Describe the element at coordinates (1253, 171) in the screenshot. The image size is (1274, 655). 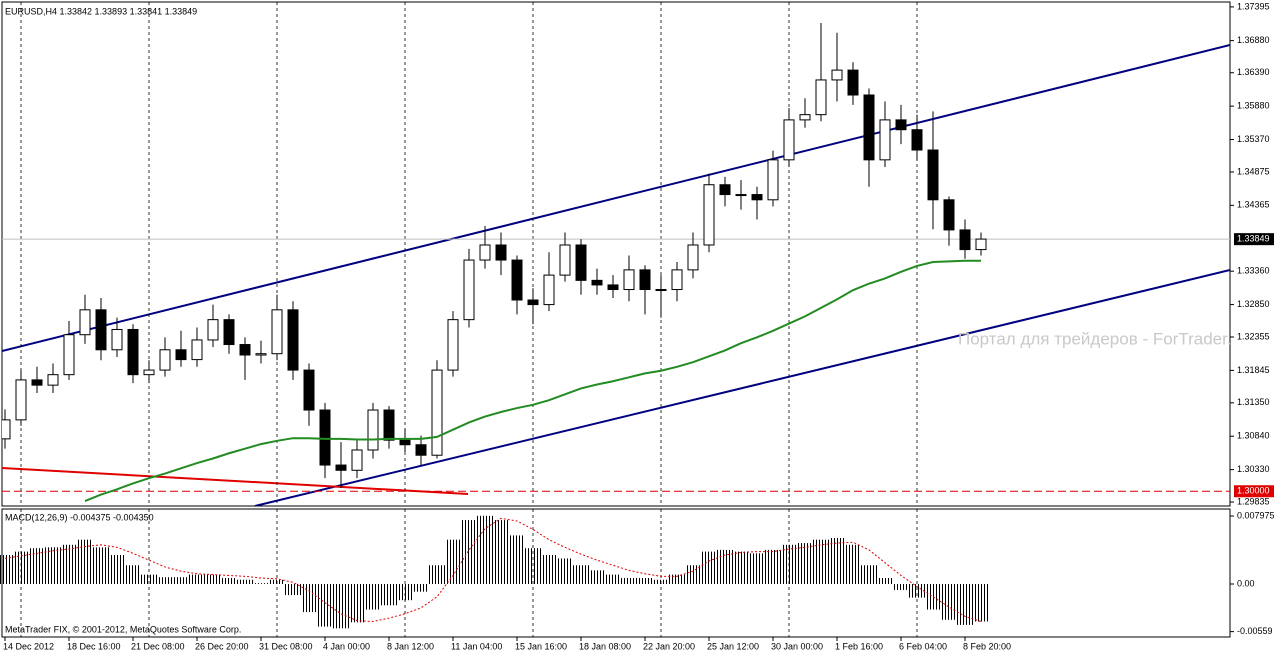
I see `y-tick-label: 1.34875` at that location.